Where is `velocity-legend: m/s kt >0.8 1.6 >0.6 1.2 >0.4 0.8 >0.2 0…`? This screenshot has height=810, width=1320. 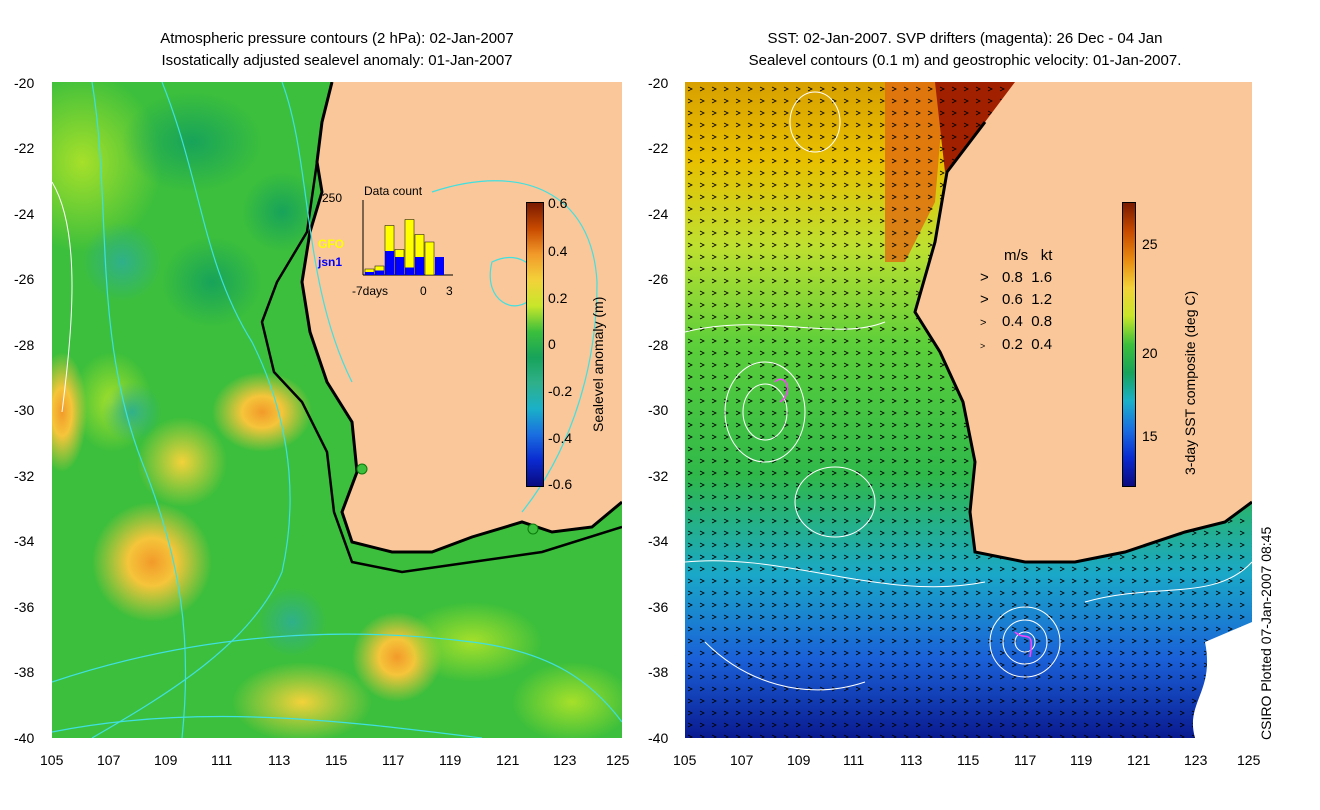 velocity-legend: m/s kt >0.8 1.6 >0.6 1.2 >0.4 0.8 >0.2 0… is located at coordinates (1016, 301).